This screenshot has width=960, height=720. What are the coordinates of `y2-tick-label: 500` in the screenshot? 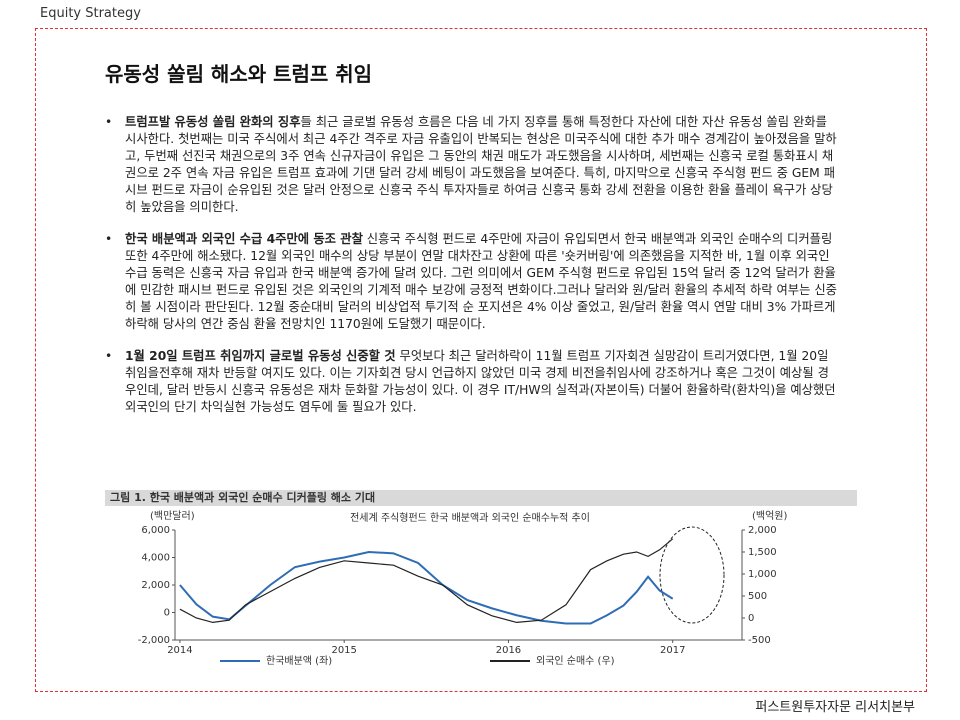 It's located at (757, 596).